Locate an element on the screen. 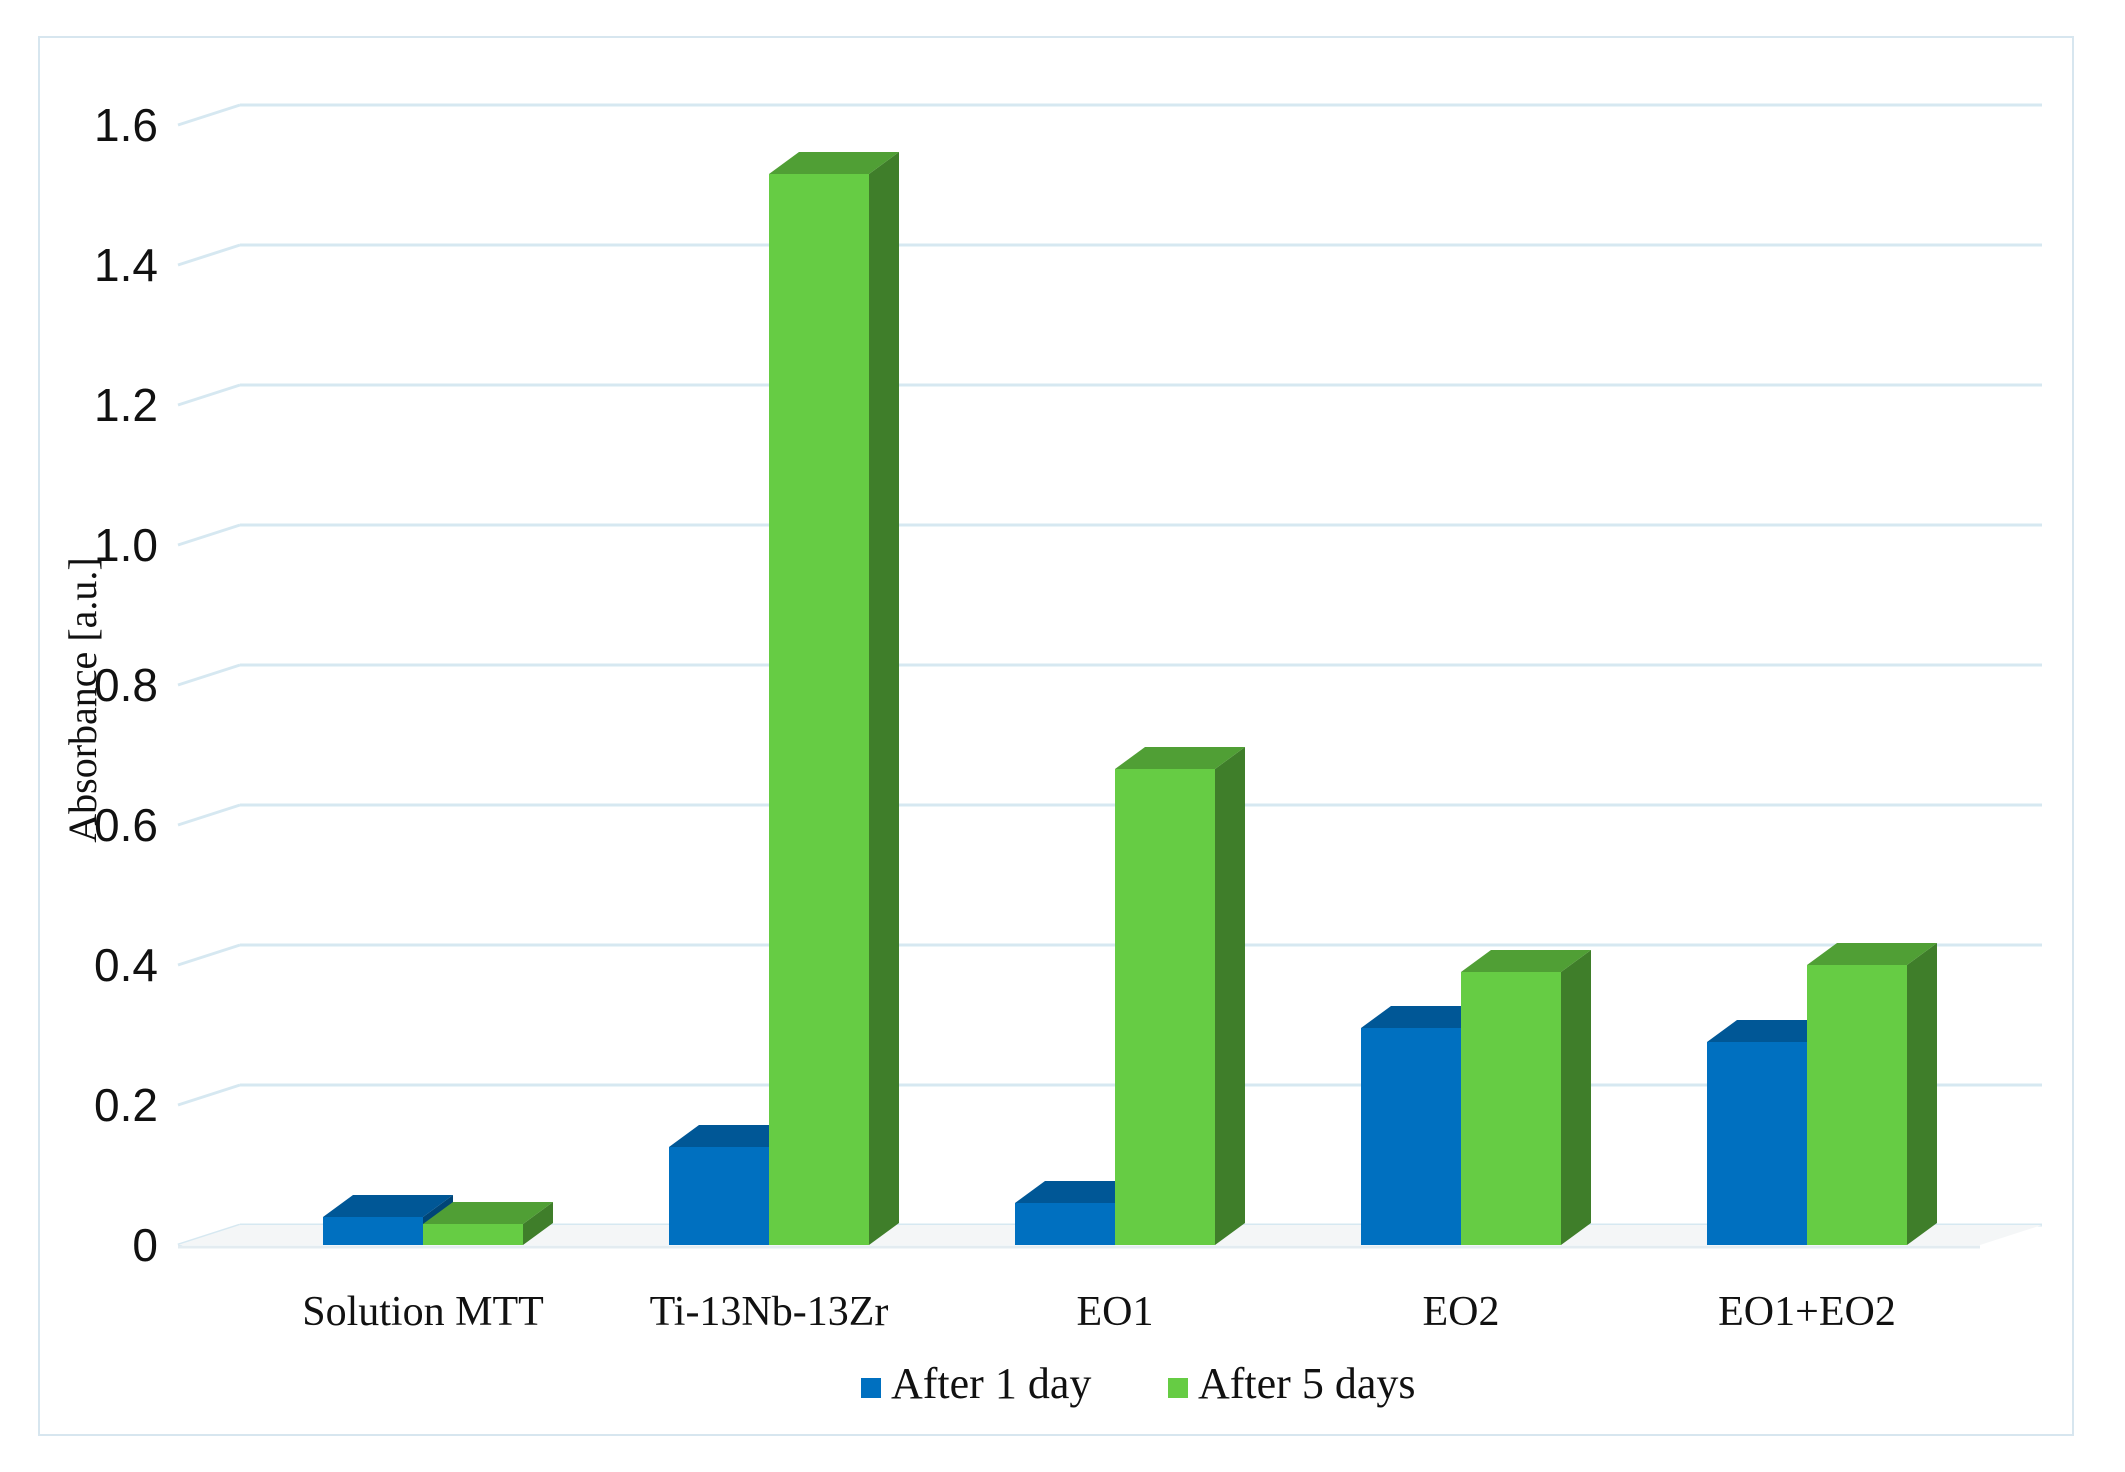 The height and width of the screenshot is (1472, 2125). x-category-label: Ti-13Nb-13Zr is located at coordinates (769, 1312).